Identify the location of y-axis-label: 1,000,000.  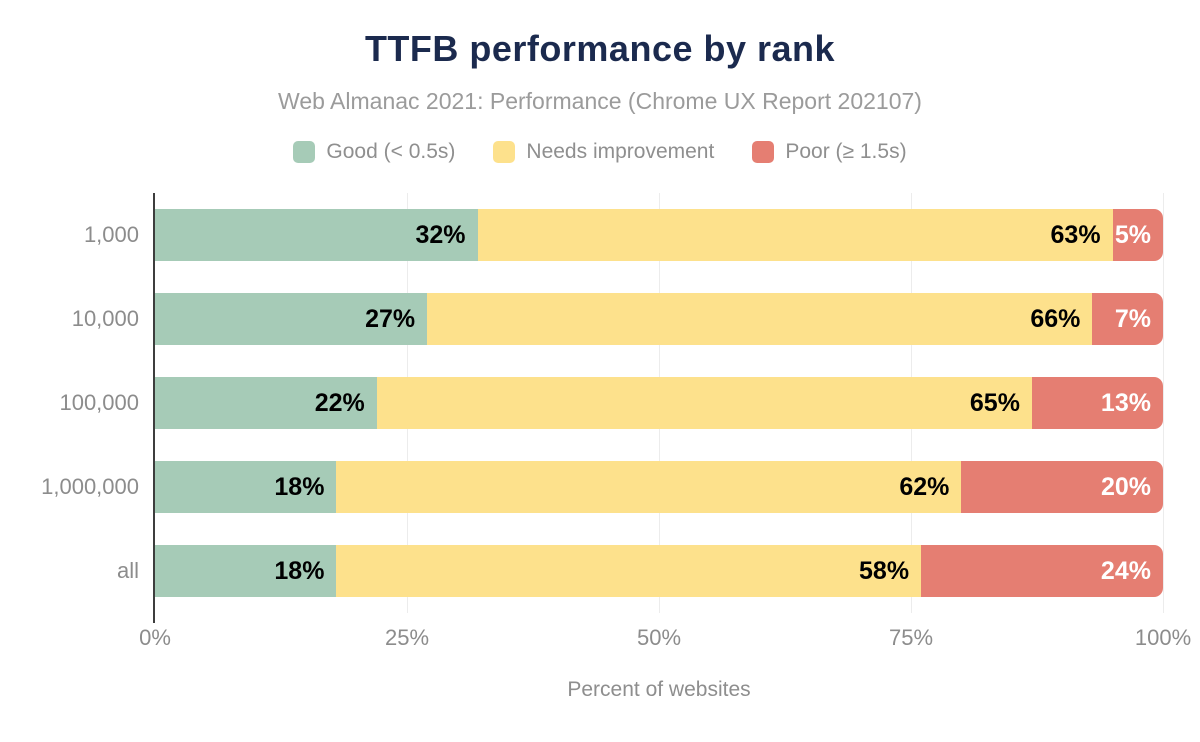
(90, 486).